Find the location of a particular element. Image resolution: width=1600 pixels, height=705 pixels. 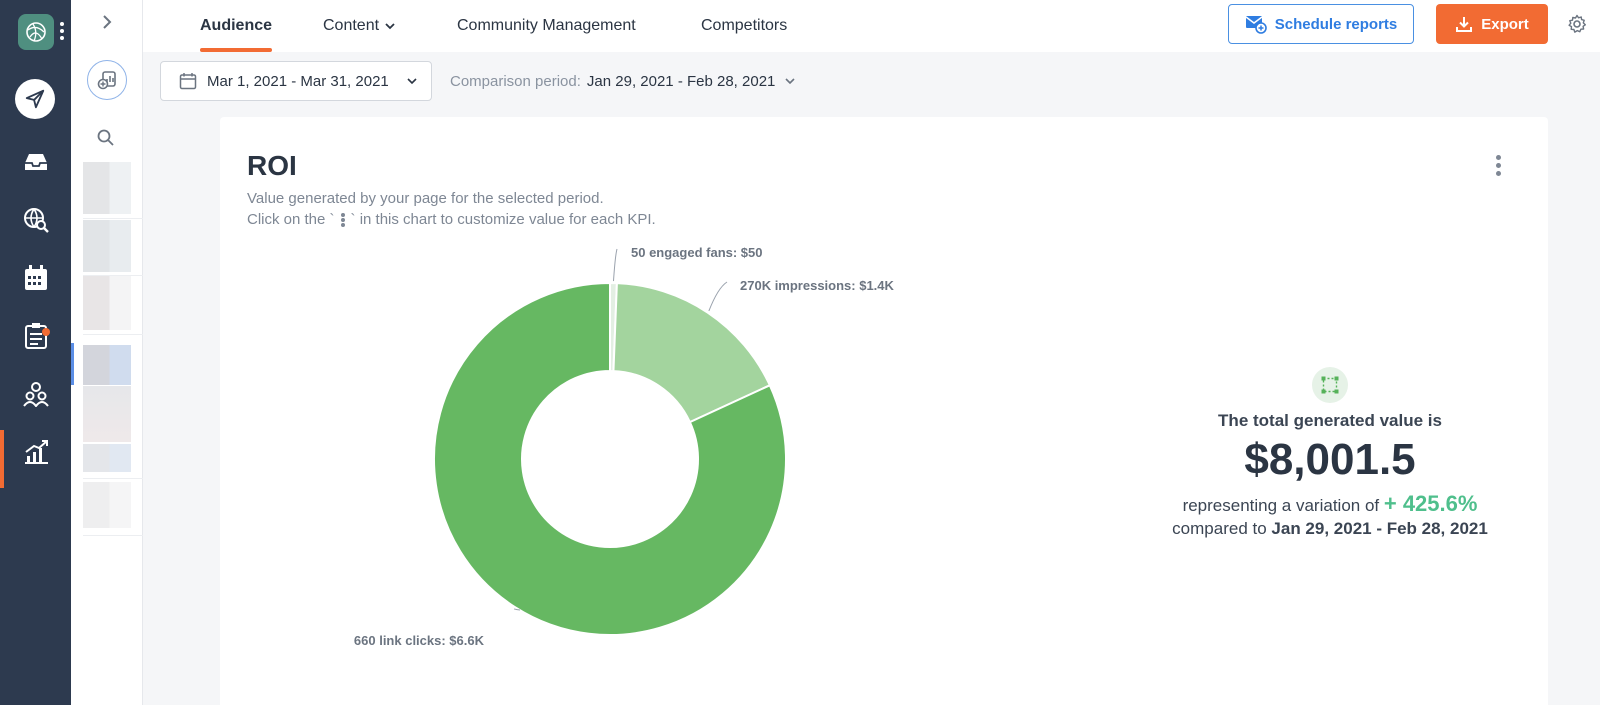

slice-label: 50 engaged fans: $50 is located at coordinates (697, 252).